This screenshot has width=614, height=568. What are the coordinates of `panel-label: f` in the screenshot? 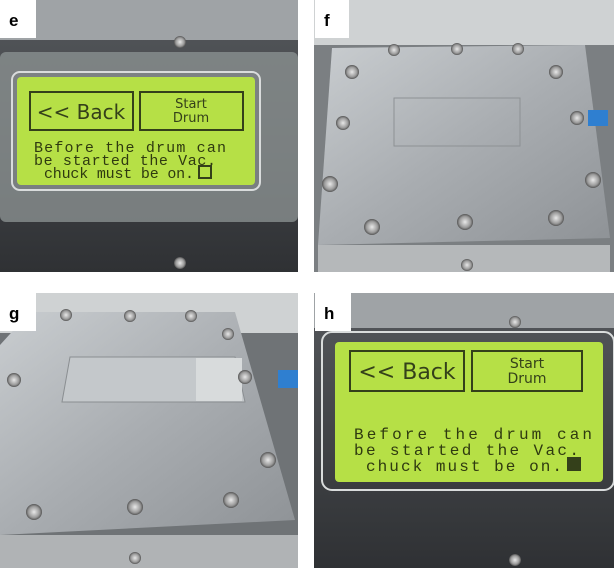 It's located at (327, 20).